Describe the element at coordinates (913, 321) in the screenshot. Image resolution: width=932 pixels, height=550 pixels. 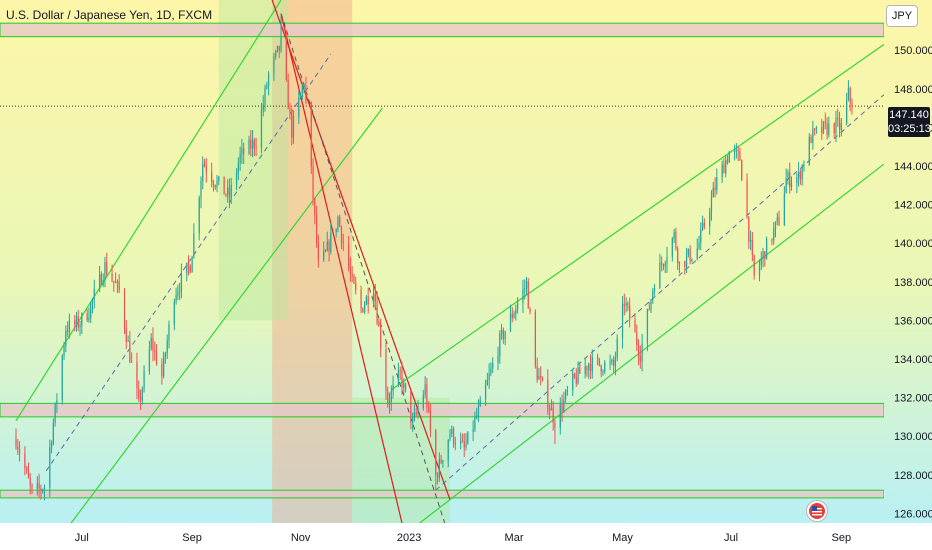
I see `y-tick-label: 136.000` at that location.